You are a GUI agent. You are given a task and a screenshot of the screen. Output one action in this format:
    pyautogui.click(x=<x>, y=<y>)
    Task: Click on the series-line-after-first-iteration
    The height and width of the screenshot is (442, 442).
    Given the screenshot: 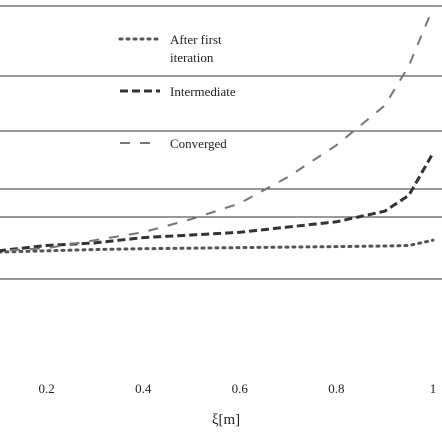 What is the action you would take?
    pyautogui.click(x=217, y=246)
    